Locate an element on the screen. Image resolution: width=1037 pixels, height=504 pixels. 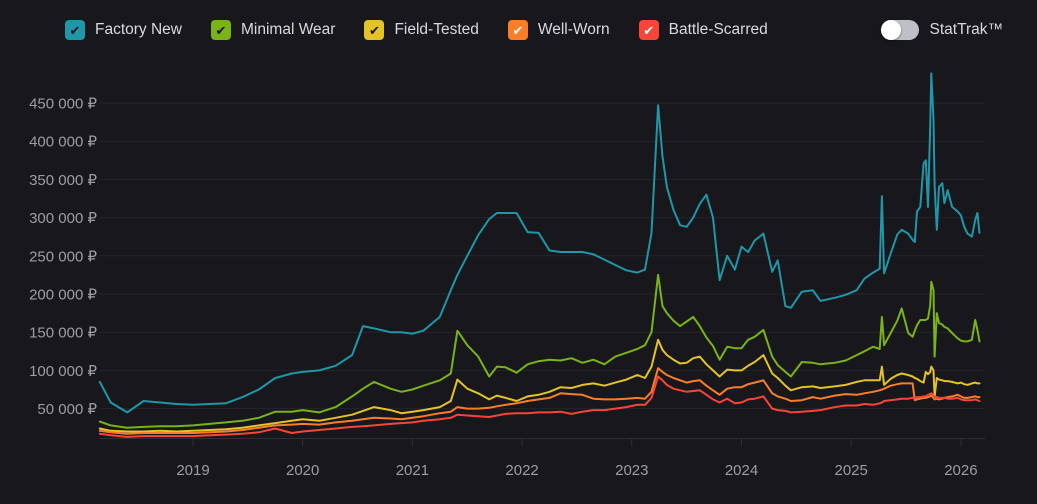
x-tick-label: 2019 is located at coordinates (192, 470).